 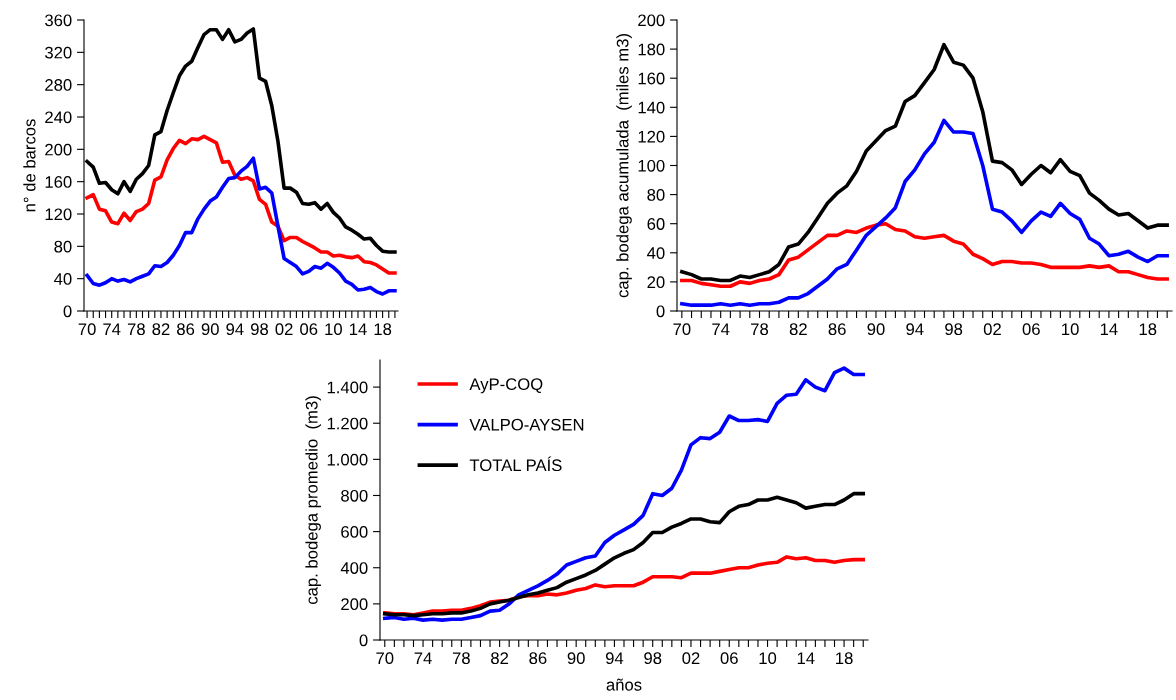 What do you see at coordinates (354, 568) in the screenshot?
I see `y-tick-label: 400` at bounding box center [354, 568].